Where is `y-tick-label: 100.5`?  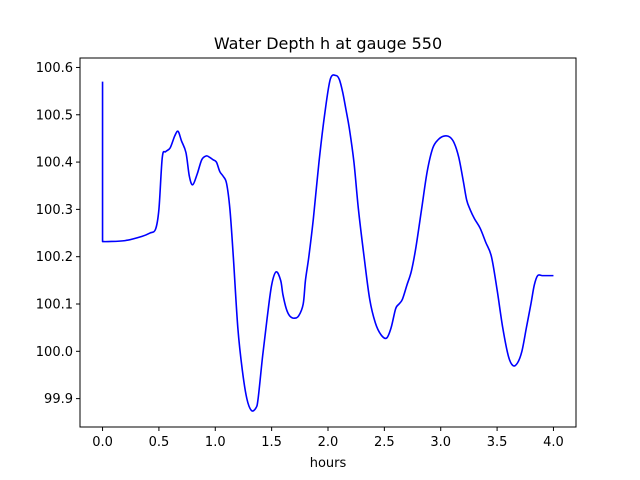
y-tick-label: 100.5 is located at coordinates (54, 115).